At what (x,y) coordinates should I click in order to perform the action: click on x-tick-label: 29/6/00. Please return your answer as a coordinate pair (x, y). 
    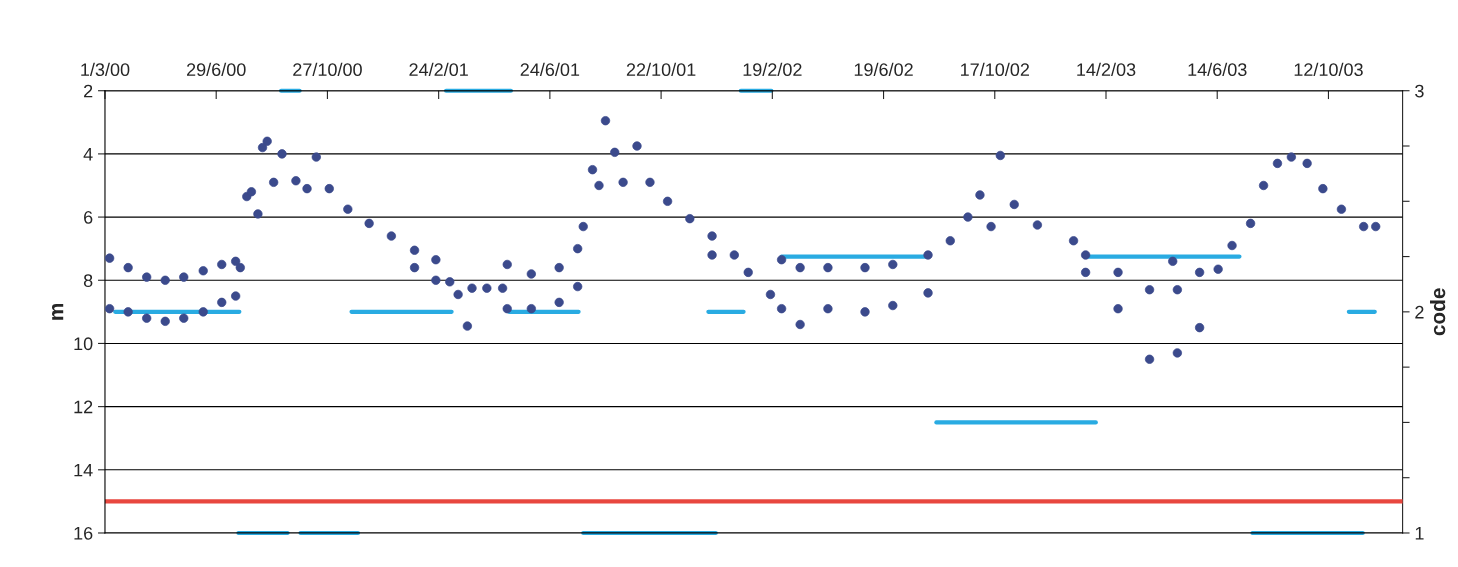
    Looking at the image, I should click on (216, 69).